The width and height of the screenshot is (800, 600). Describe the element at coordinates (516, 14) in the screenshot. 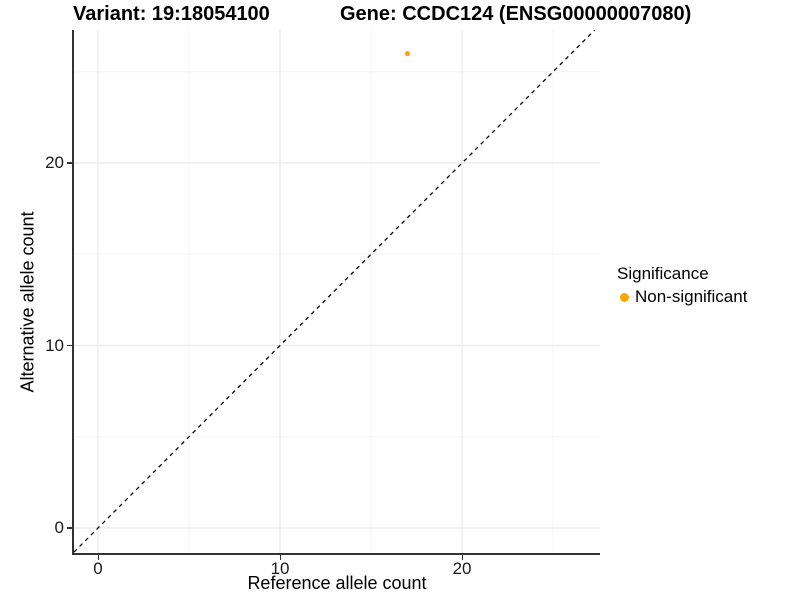

I see `plot-title-gene: Gene: CCDC124 (ENSG00000007080)` at that location.